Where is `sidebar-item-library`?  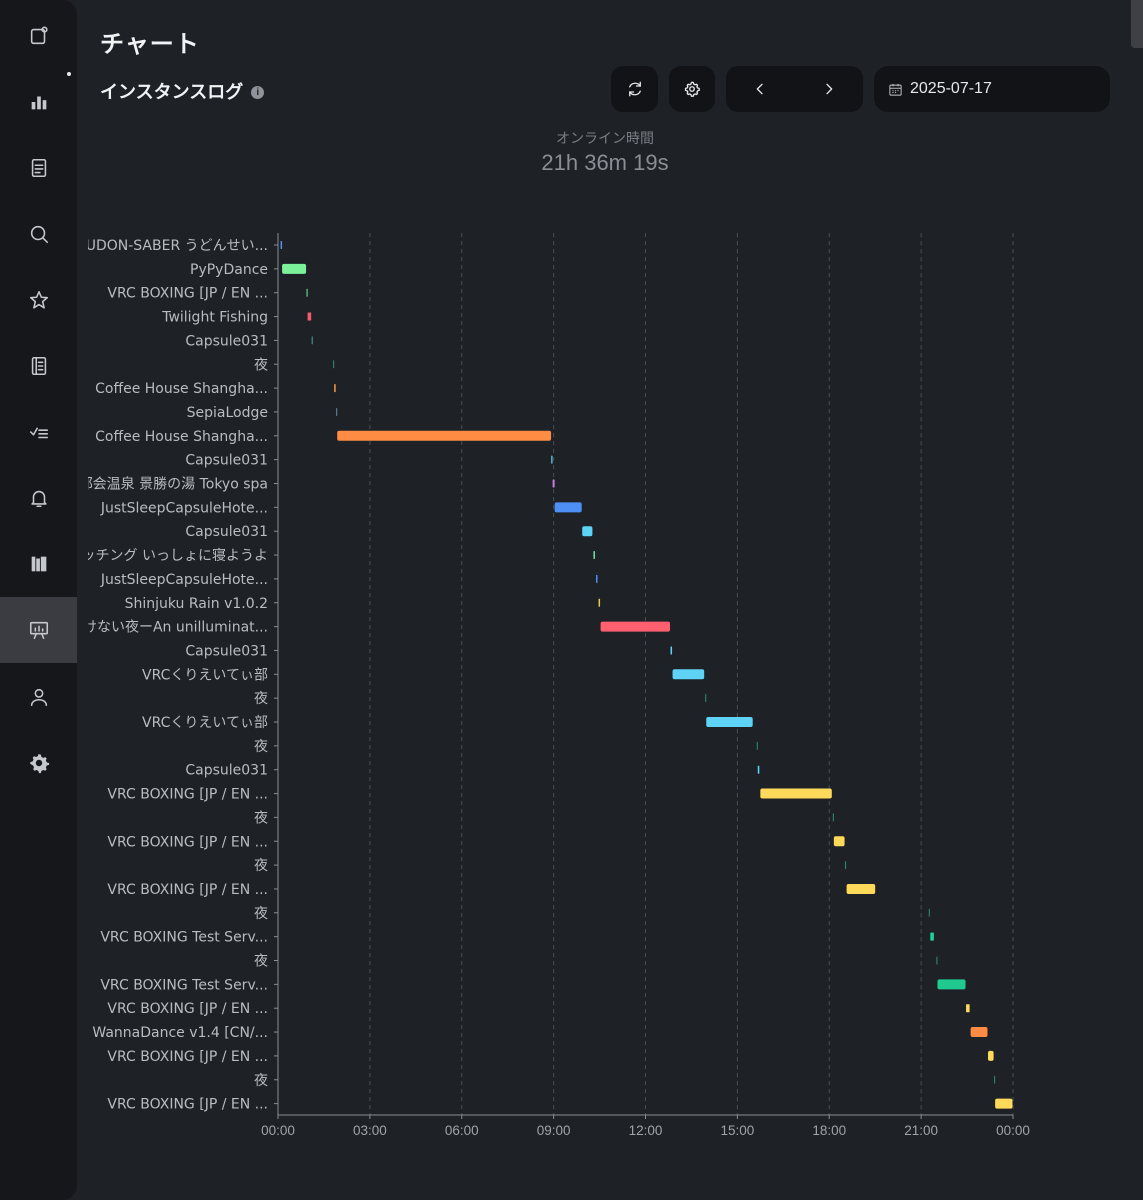 sidebar-item-library is located at coordinates (38, 564).